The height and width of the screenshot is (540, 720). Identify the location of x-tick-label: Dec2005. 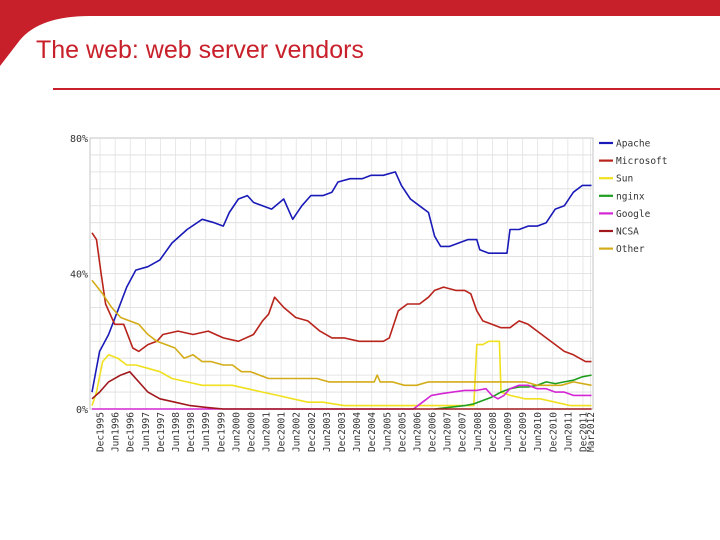
(402, 432).